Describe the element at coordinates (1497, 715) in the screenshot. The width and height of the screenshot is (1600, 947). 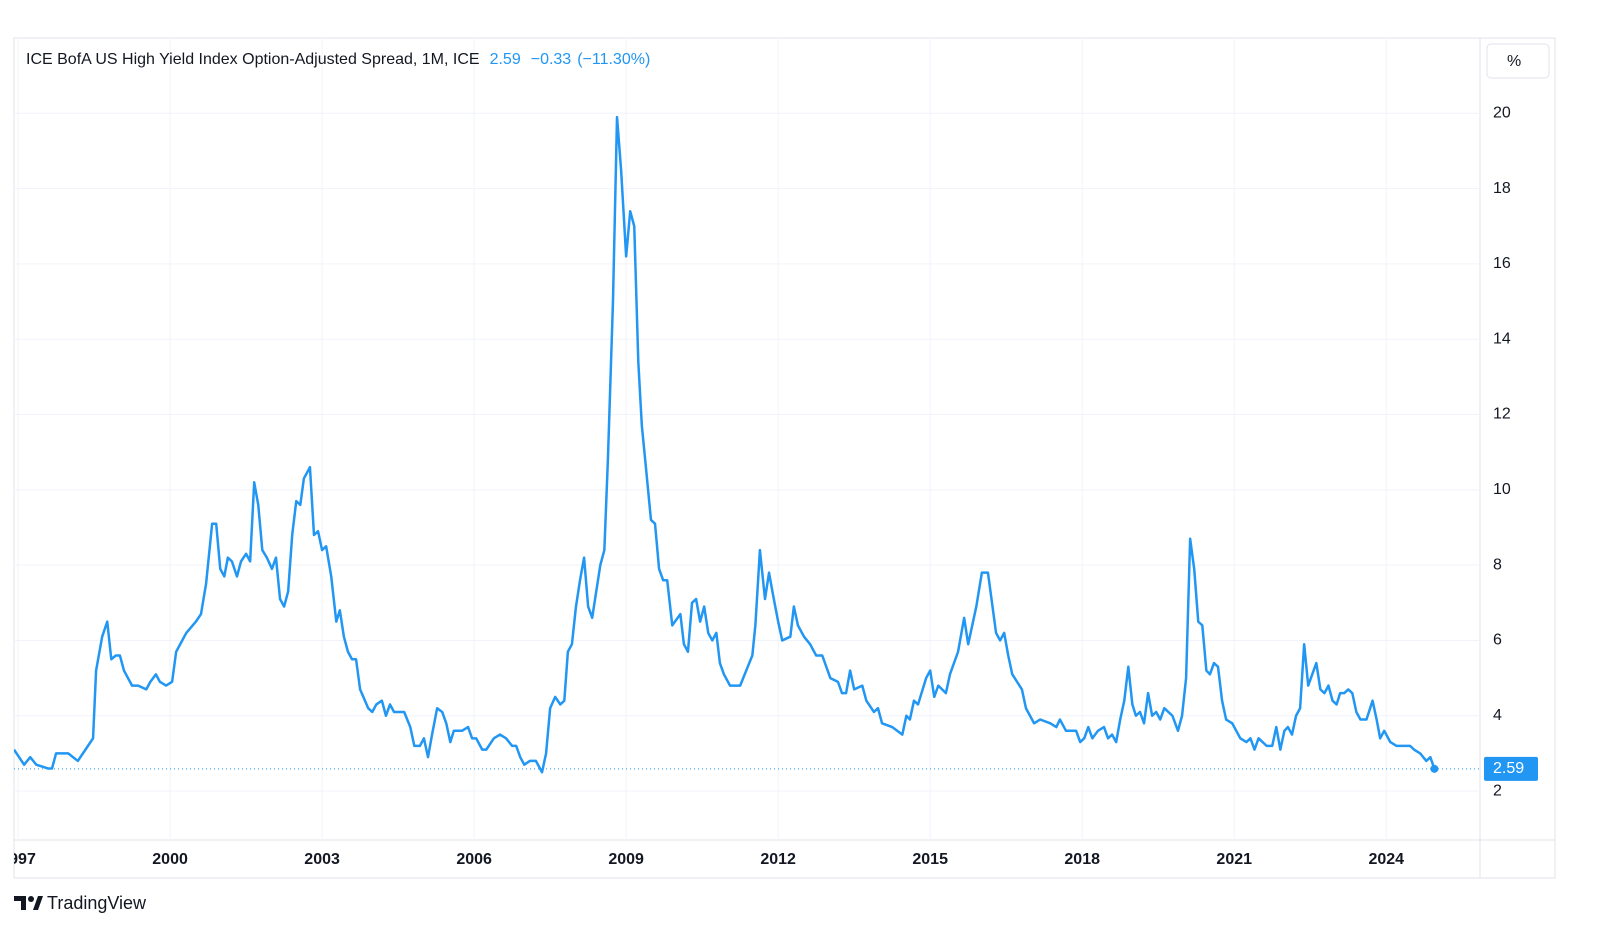
I see `y-tick-label: 4` at that location.